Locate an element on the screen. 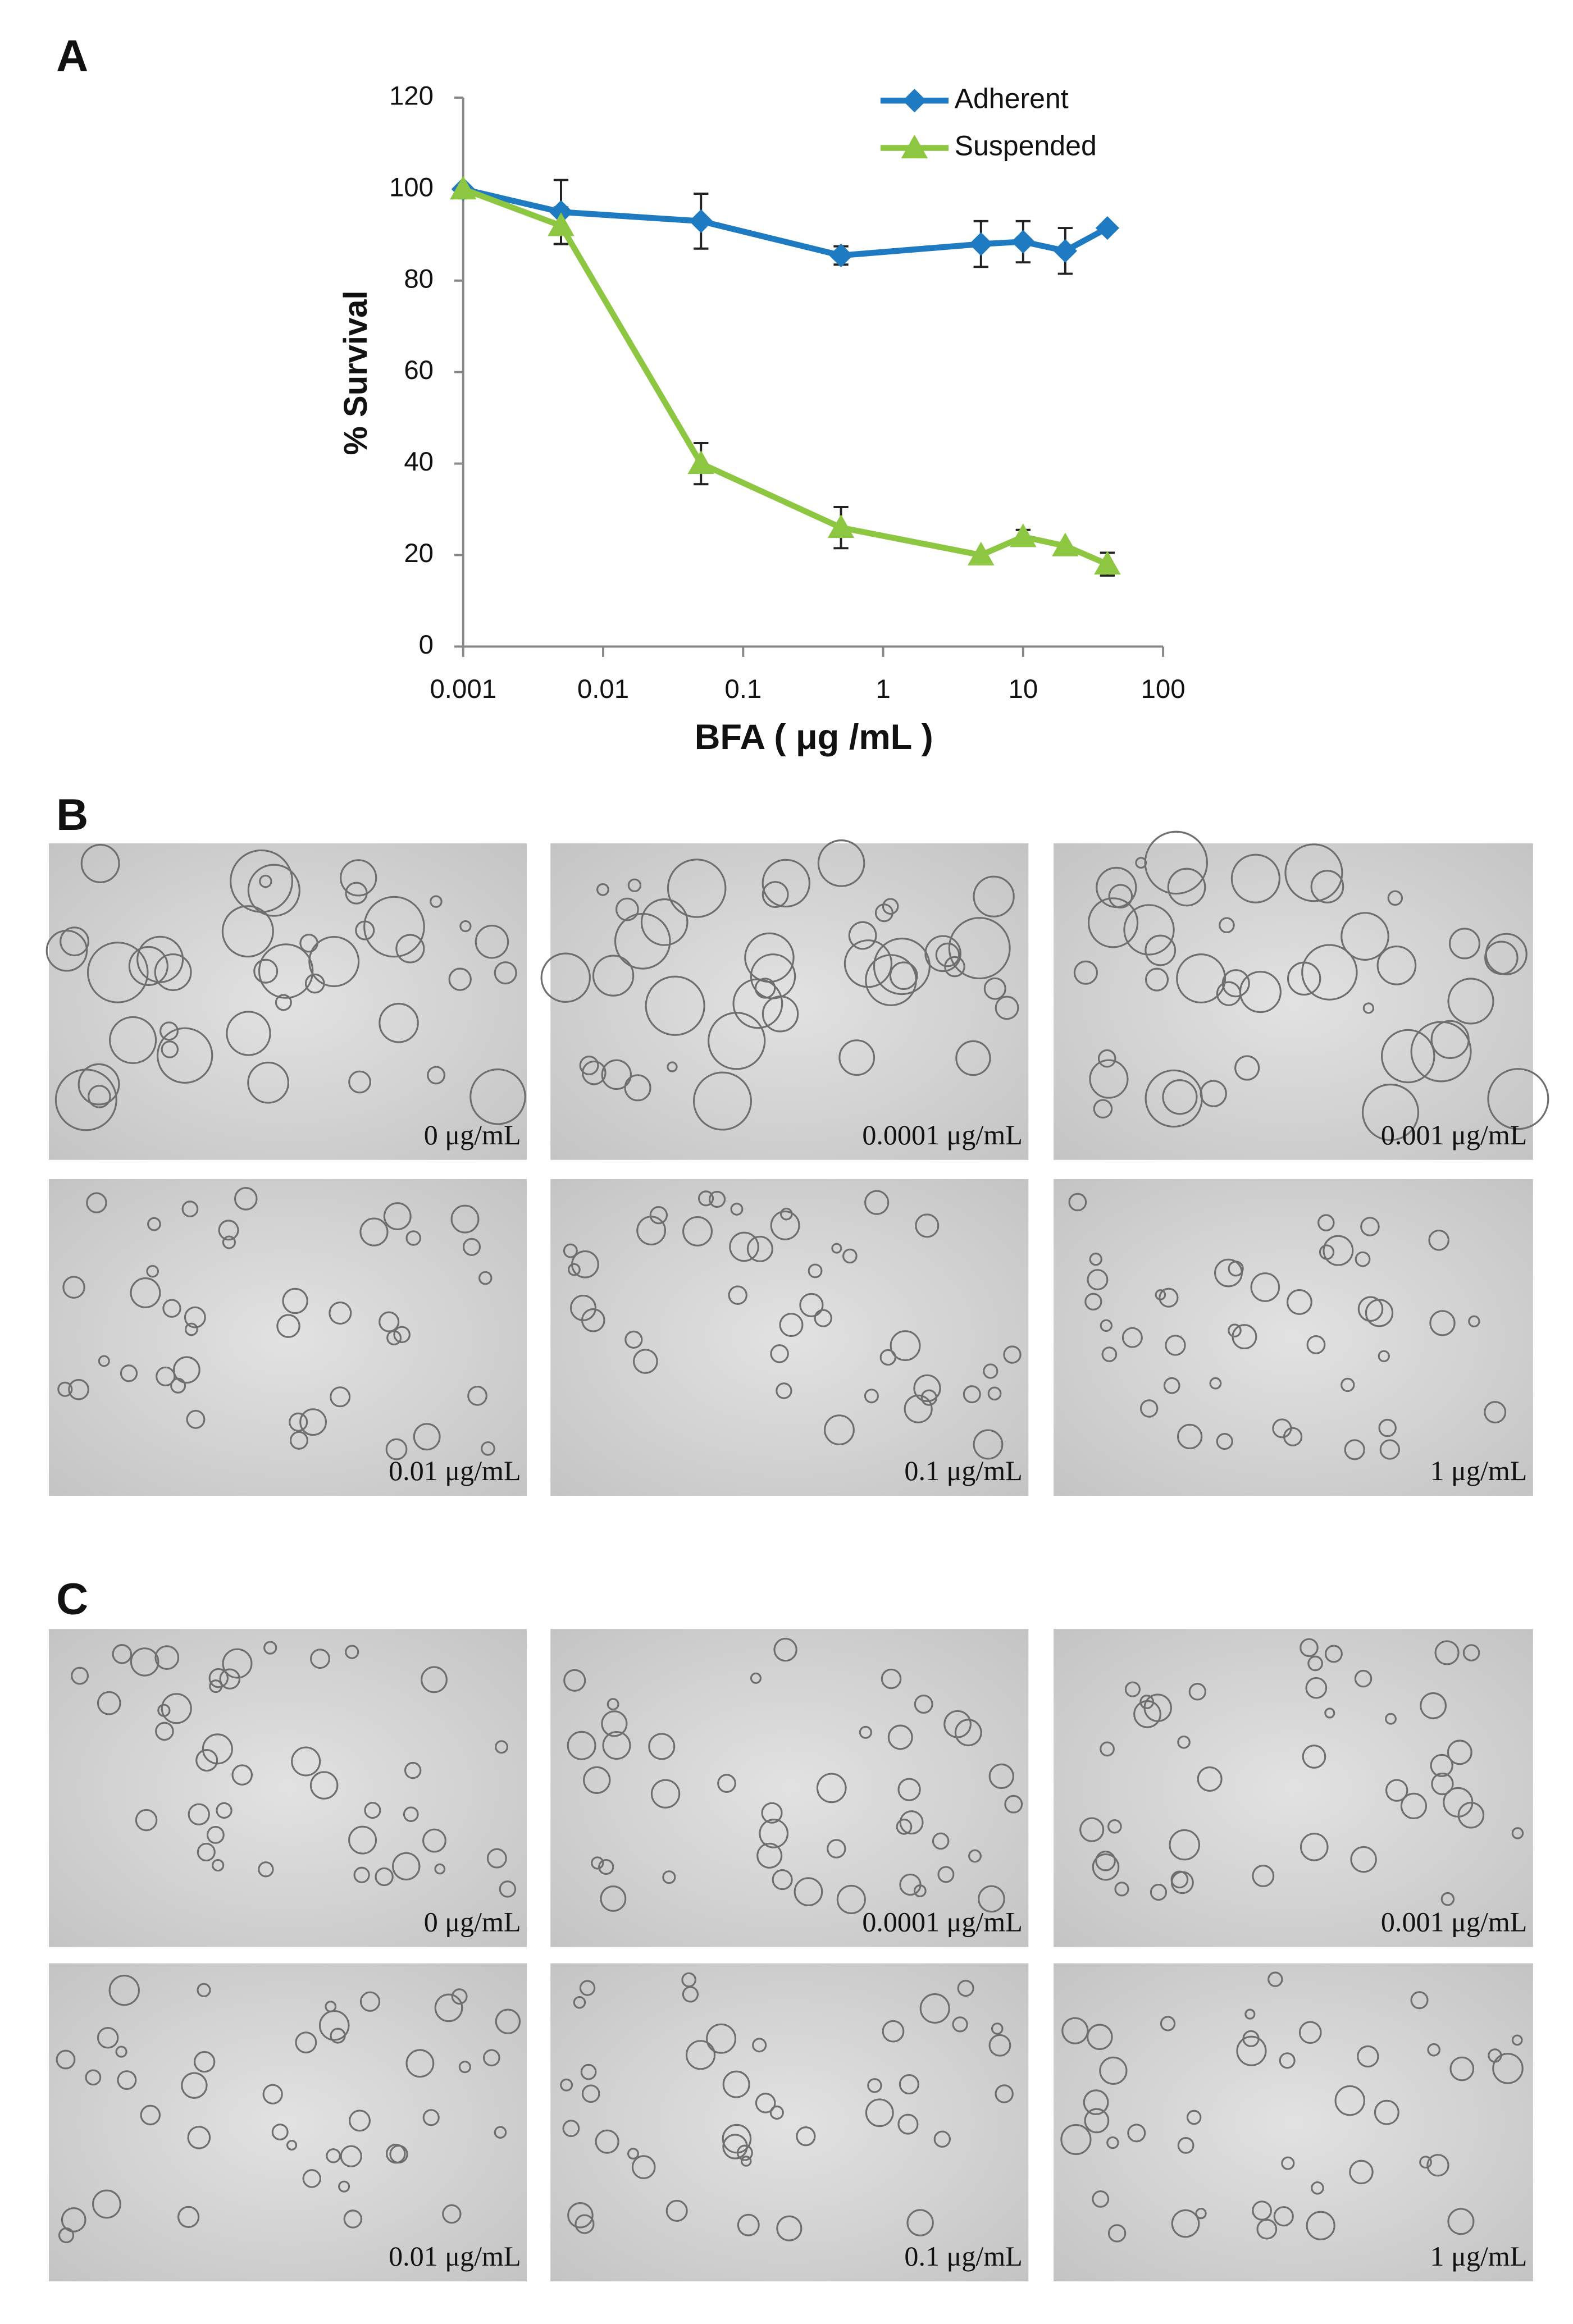 The image size is (1573, 2324). x-tick-label: 0.1 is located at coordinates (743, 689).